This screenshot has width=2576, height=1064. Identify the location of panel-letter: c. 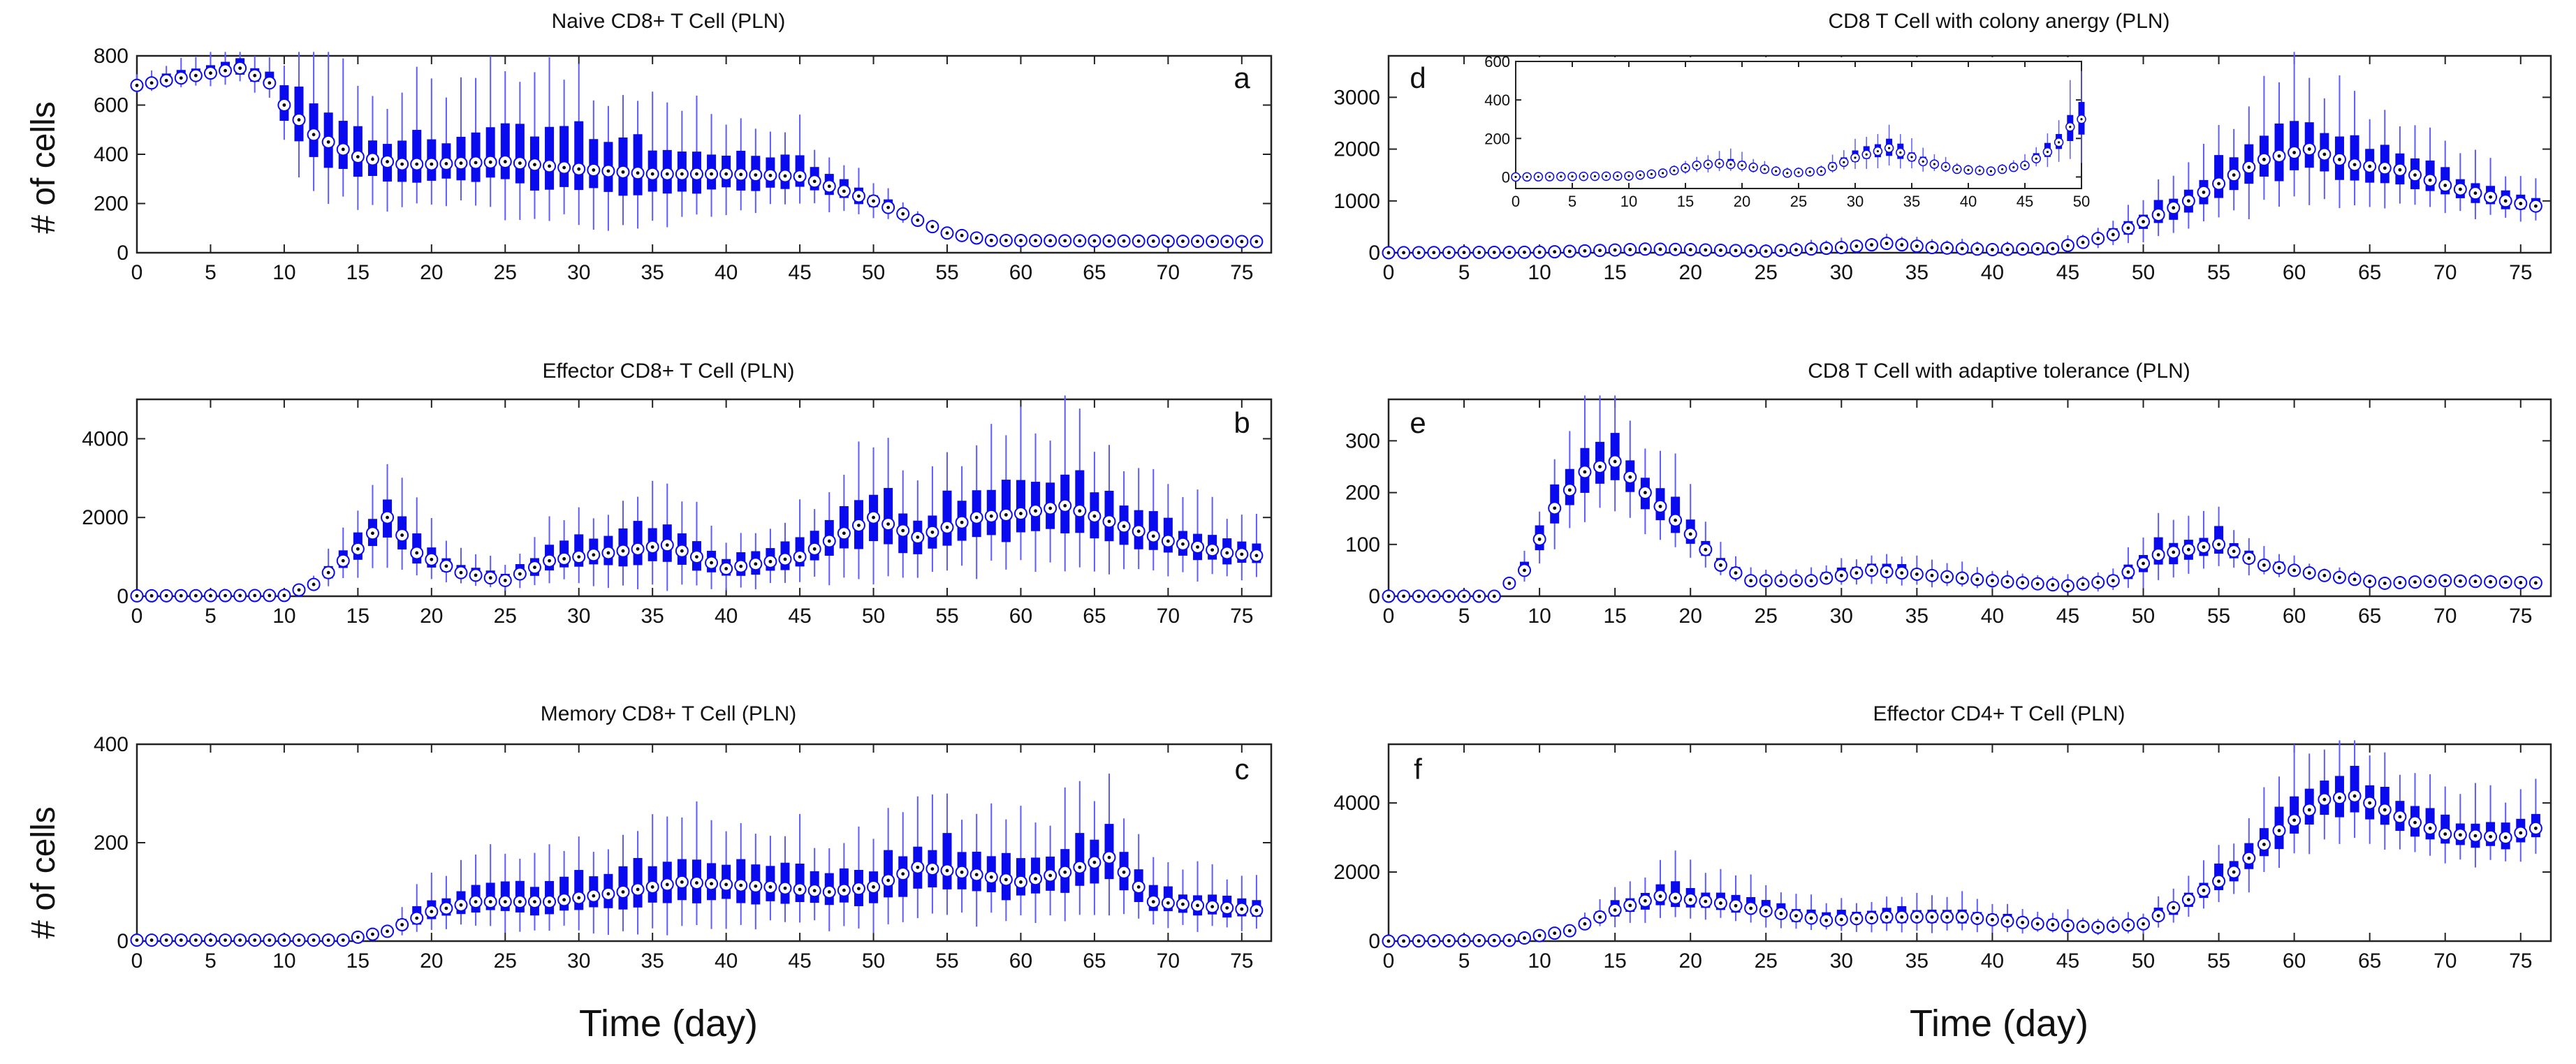
(1242, 769).